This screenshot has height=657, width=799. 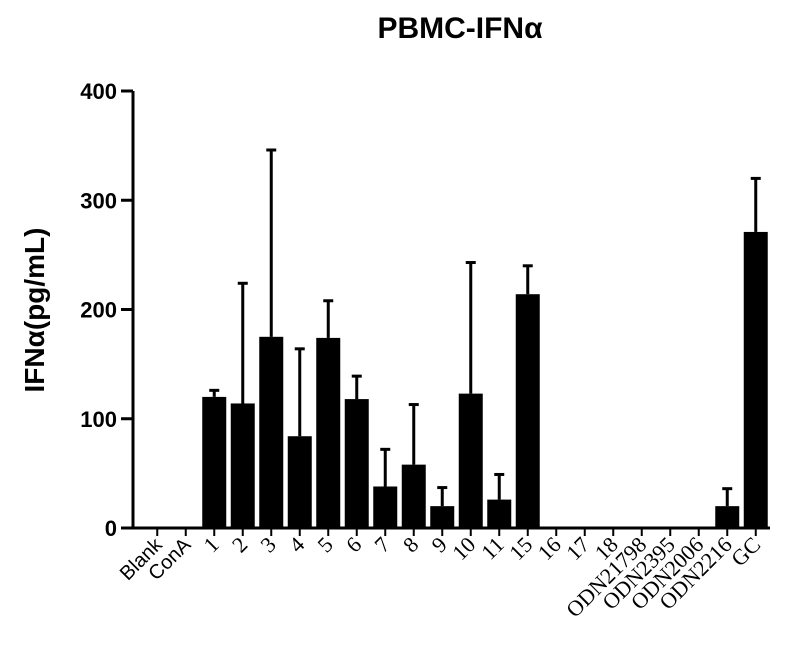 What do you see at coordinates (410, 544) in the screenshot?
I see `x-tick-label: 8` at bounding box center [410, 544].